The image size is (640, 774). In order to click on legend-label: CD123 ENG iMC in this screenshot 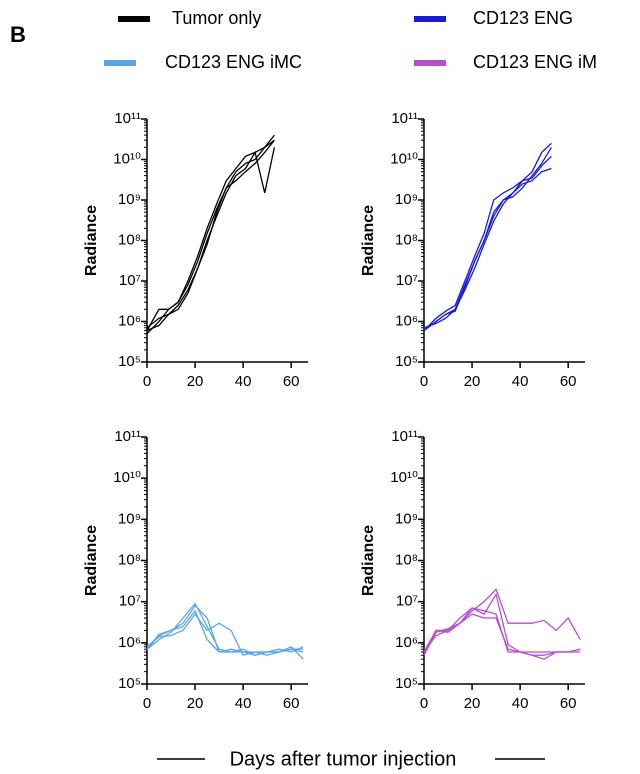, I will do `click(233, 62)`.